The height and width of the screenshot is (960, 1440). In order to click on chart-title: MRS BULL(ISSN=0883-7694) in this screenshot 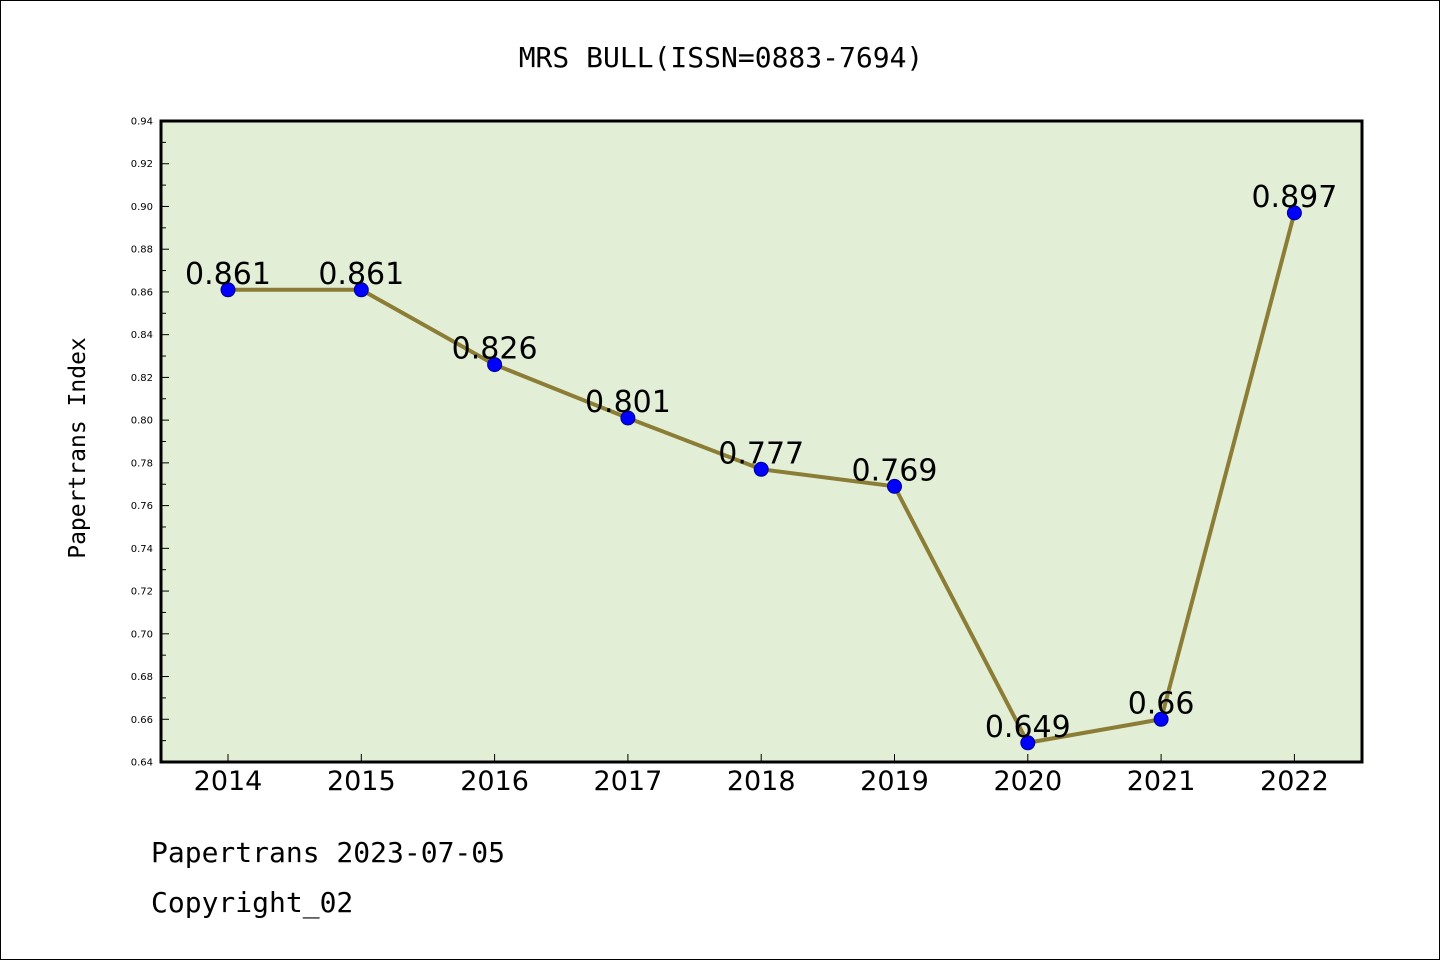, I will do `click(721, 57)`.